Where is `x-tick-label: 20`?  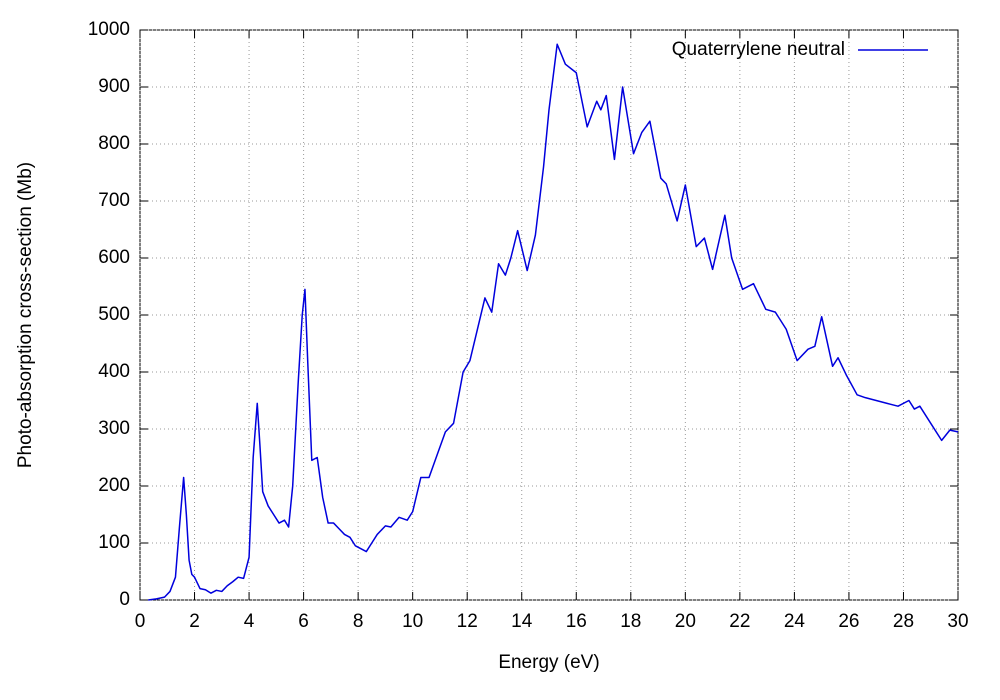 x-tick-label: 20 is located at coordinates (685, 621).